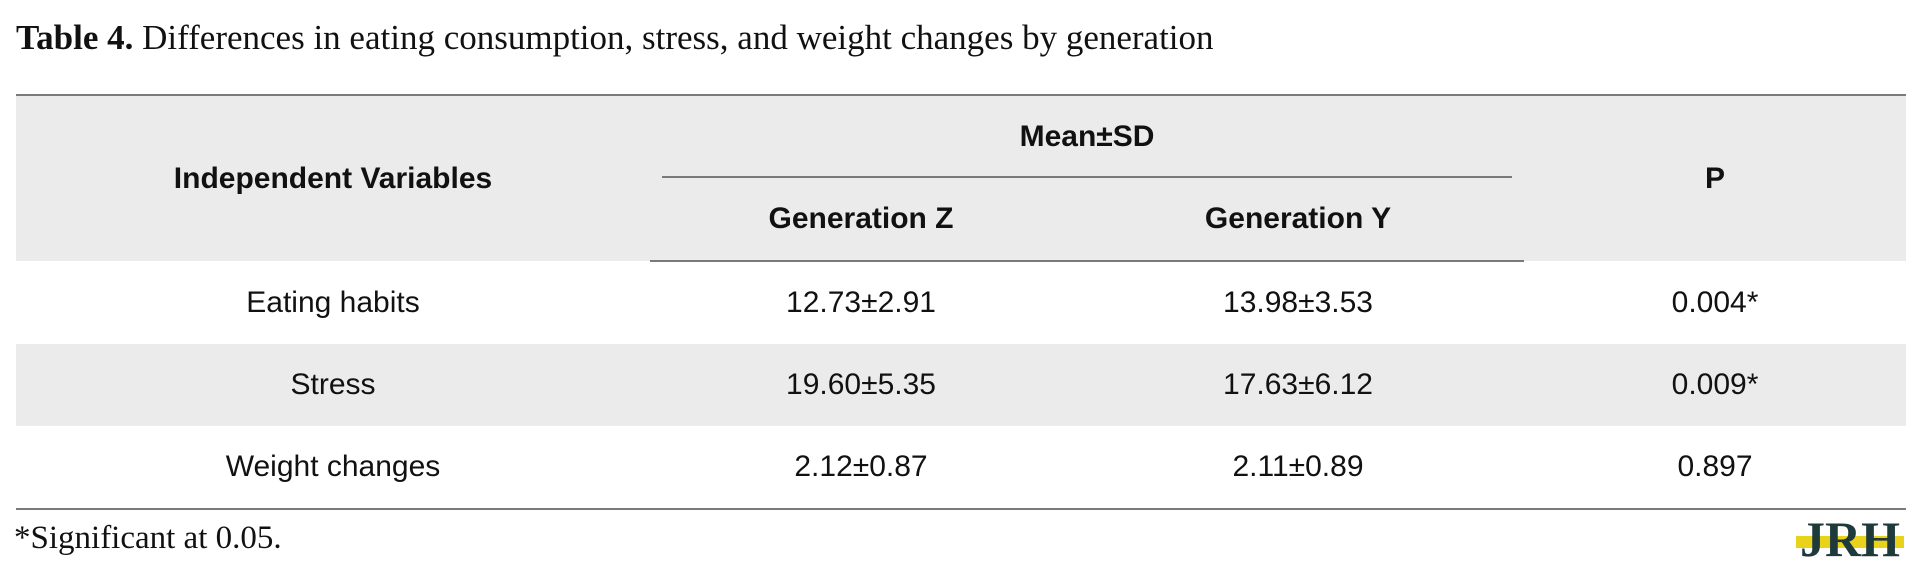 Image resolution: width=1913 pixels, height=575 pixels. Describe the element at coordinates (1715, 177) in the screenshot. I see `header-p: P` at that location.